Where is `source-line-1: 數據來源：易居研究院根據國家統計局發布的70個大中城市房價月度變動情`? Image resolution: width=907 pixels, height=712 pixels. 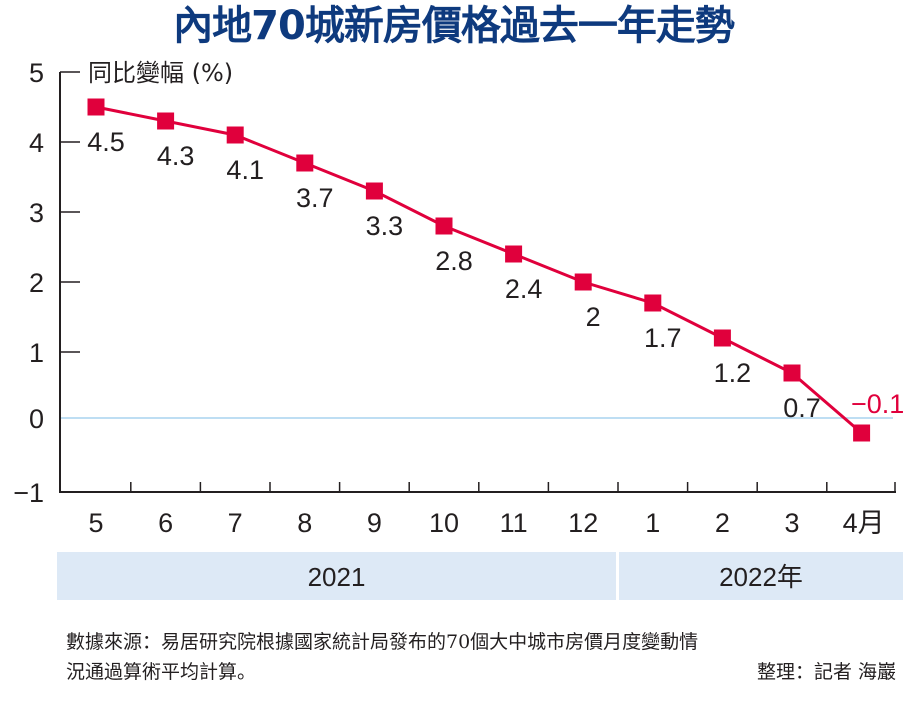 source-line-1: 數據來源：易居研究院根據國家統計局發布的70個大中城市房價月度變動情 is located at coordinates (382, 642).